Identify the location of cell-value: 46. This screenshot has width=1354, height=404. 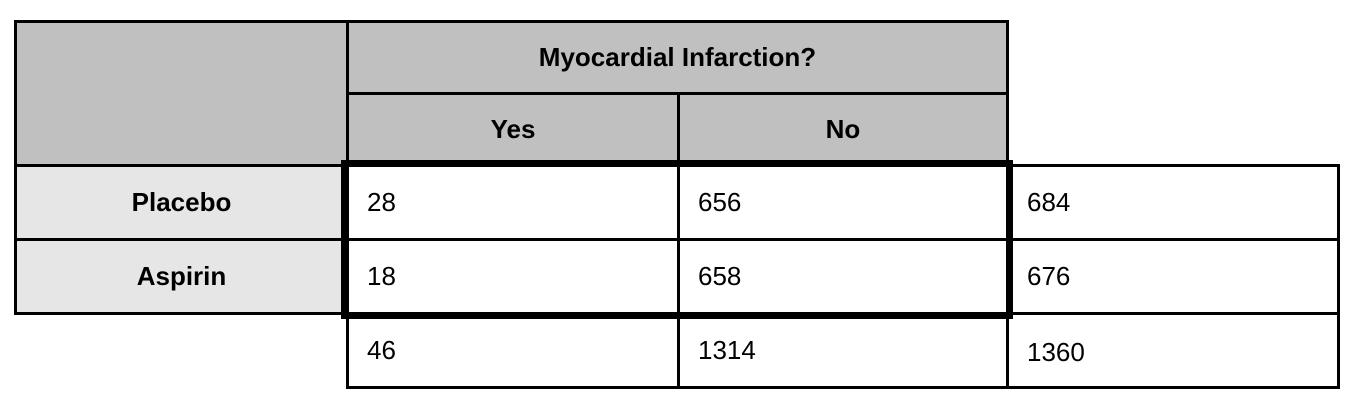
(381, 350).